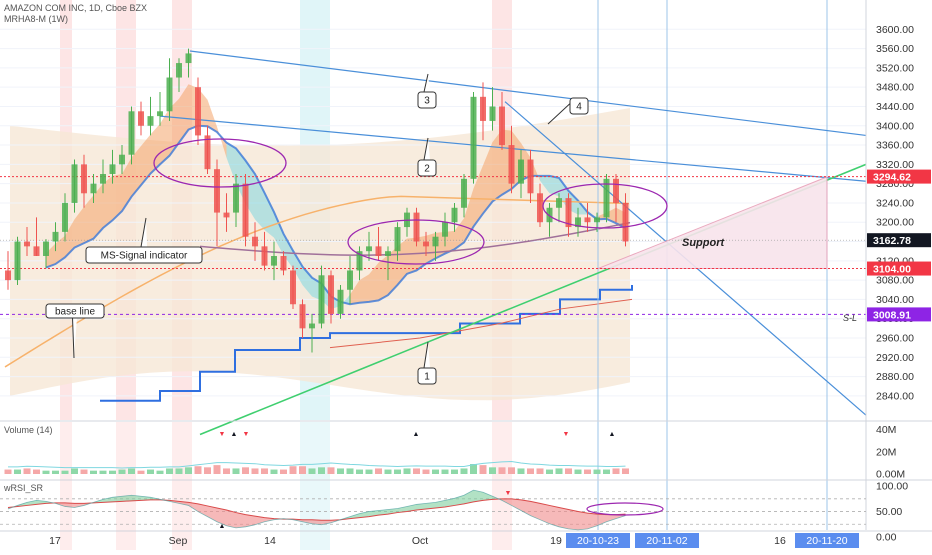  What do you see at coordinates (178, 541) in the screenshot?
I see `time-tick-label: Sep` at bounding box center [178, 541].